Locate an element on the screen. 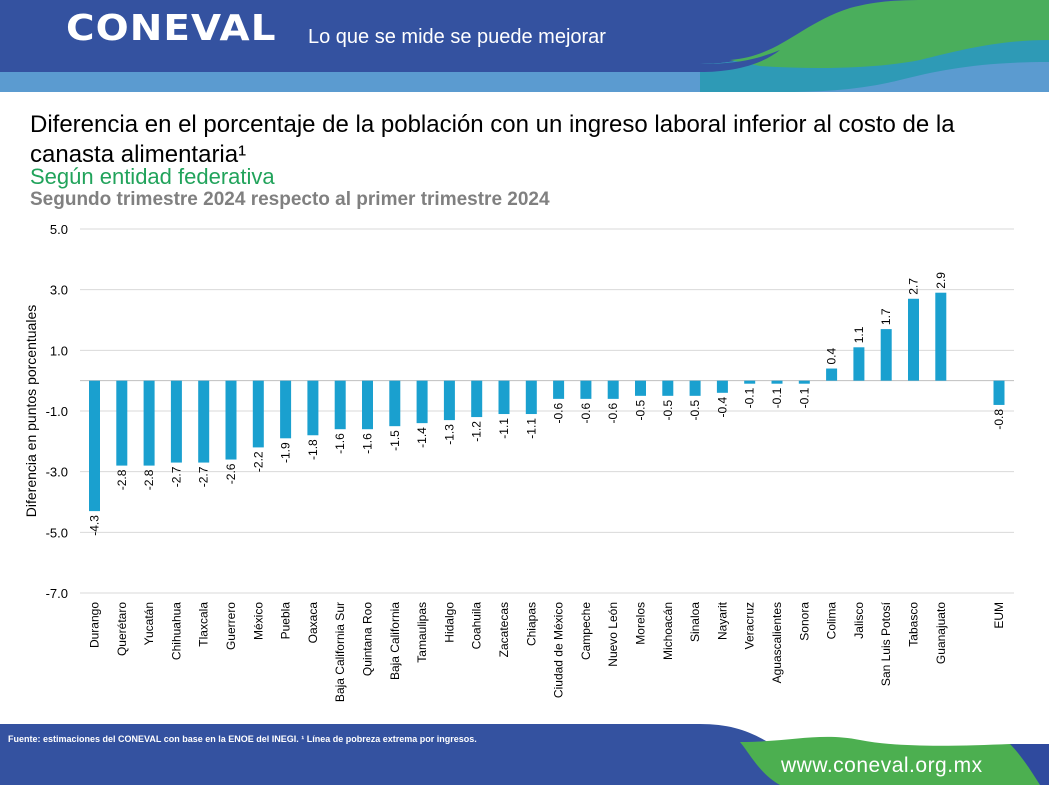  category-label: San Luis Potosí is located at coordinates (886, 643).